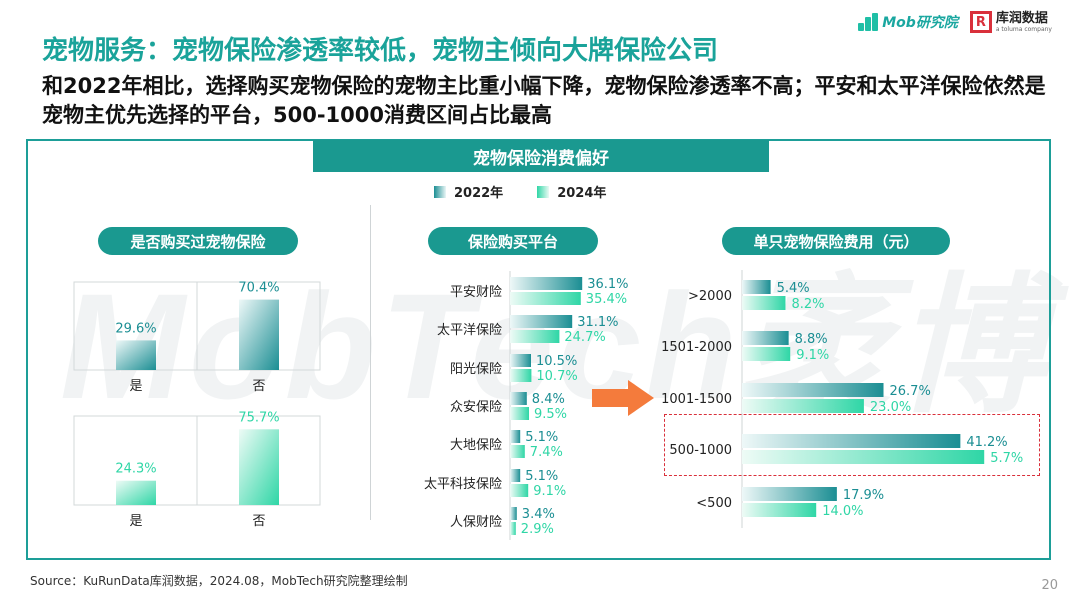 The height and width of the screenshot is (608, 1080). I want to click on kurun-logo: R 库润数据 a toluma company, so click(1010, 21).